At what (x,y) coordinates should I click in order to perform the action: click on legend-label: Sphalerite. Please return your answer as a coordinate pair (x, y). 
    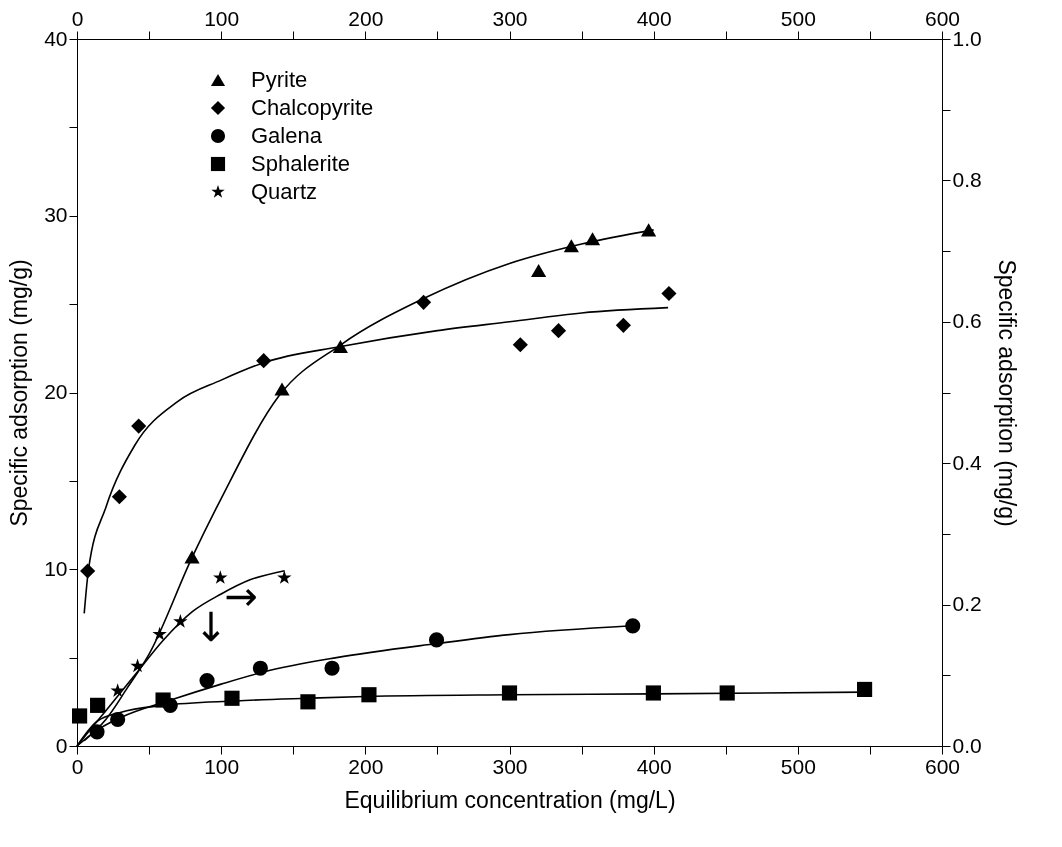
    Looking at the image, I should click on (301, 163).